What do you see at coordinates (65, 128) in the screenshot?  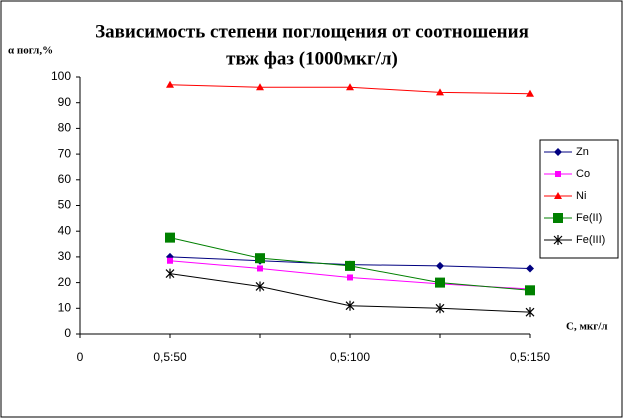 I see `y-tick-label: 80` at bounding box center [65, 128].